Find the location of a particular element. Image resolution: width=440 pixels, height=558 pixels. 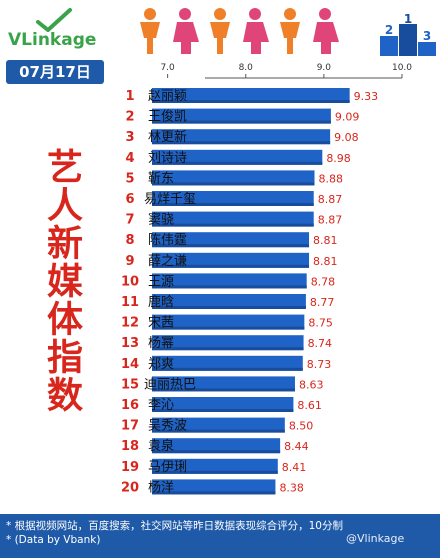

value-label: 8.88 is located at coordinates (331, 178).